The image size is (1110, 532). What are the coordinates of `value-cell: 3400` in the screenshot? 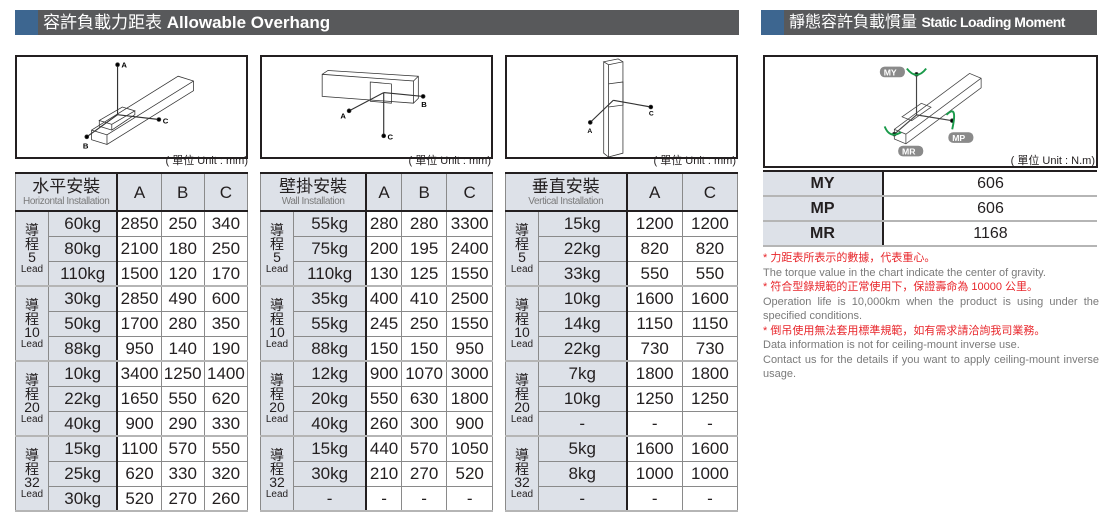 It's located at (139, 373).